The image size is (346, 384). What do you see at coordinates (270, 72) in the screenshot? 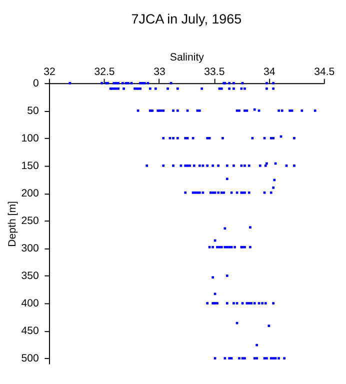
I see `x-tick-label: 34` at bounding box center [270, 72].